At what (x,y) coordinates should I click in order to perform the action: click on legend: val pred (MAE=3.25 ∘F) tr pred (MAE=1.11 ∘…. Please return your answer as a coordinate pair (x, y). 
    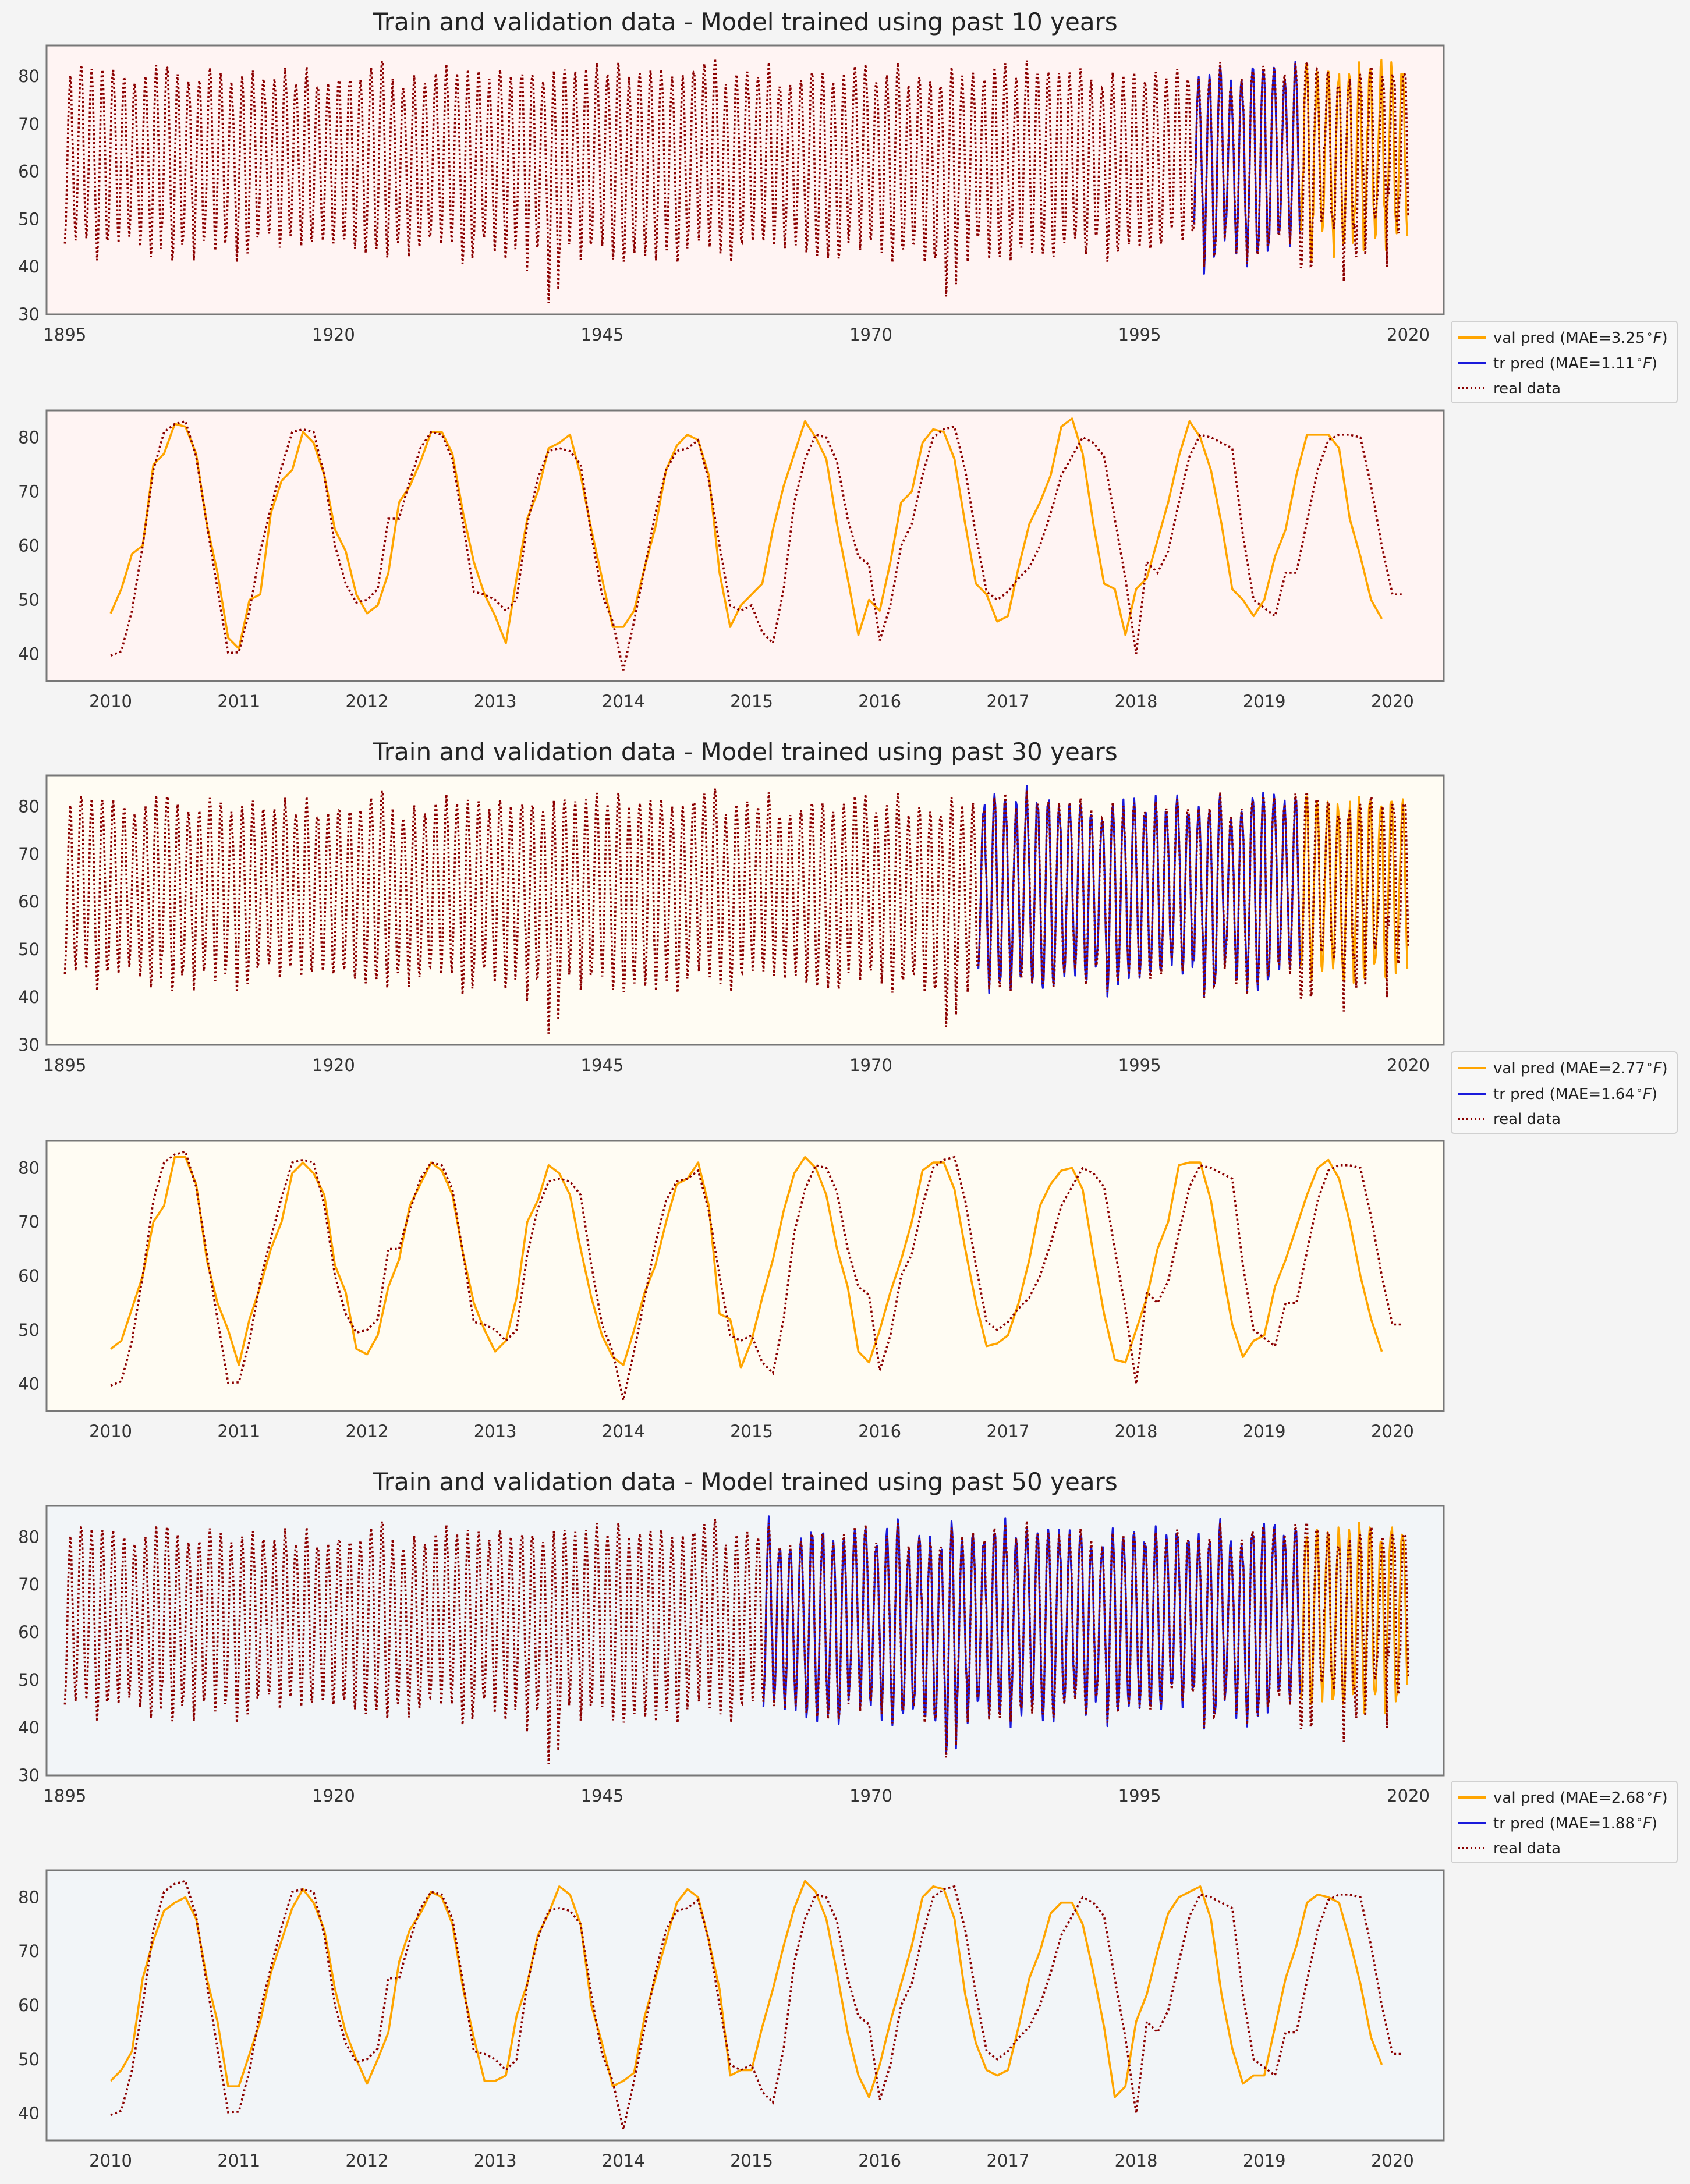
    Looking at the image, I should click on (1565, 362).